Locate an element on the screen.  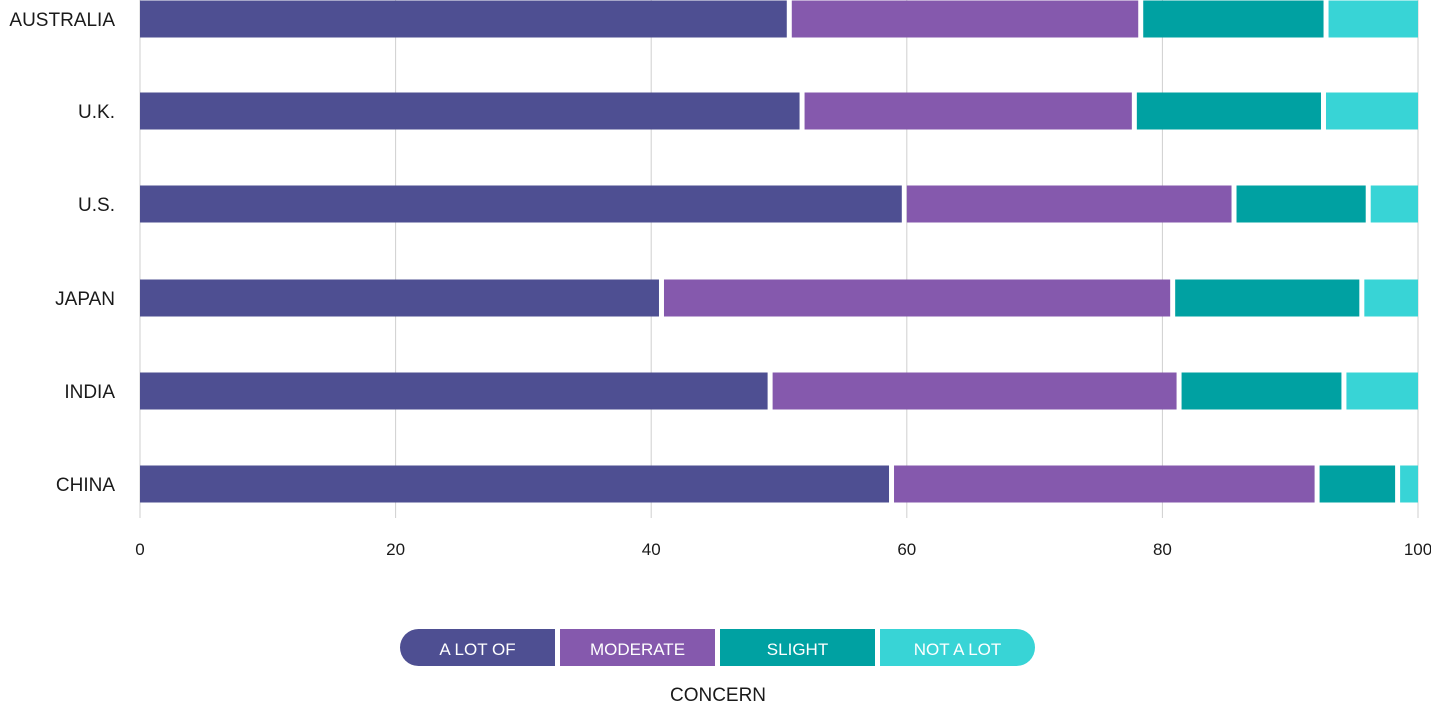
category-label: CHINA is located at coordinates (85, 485).